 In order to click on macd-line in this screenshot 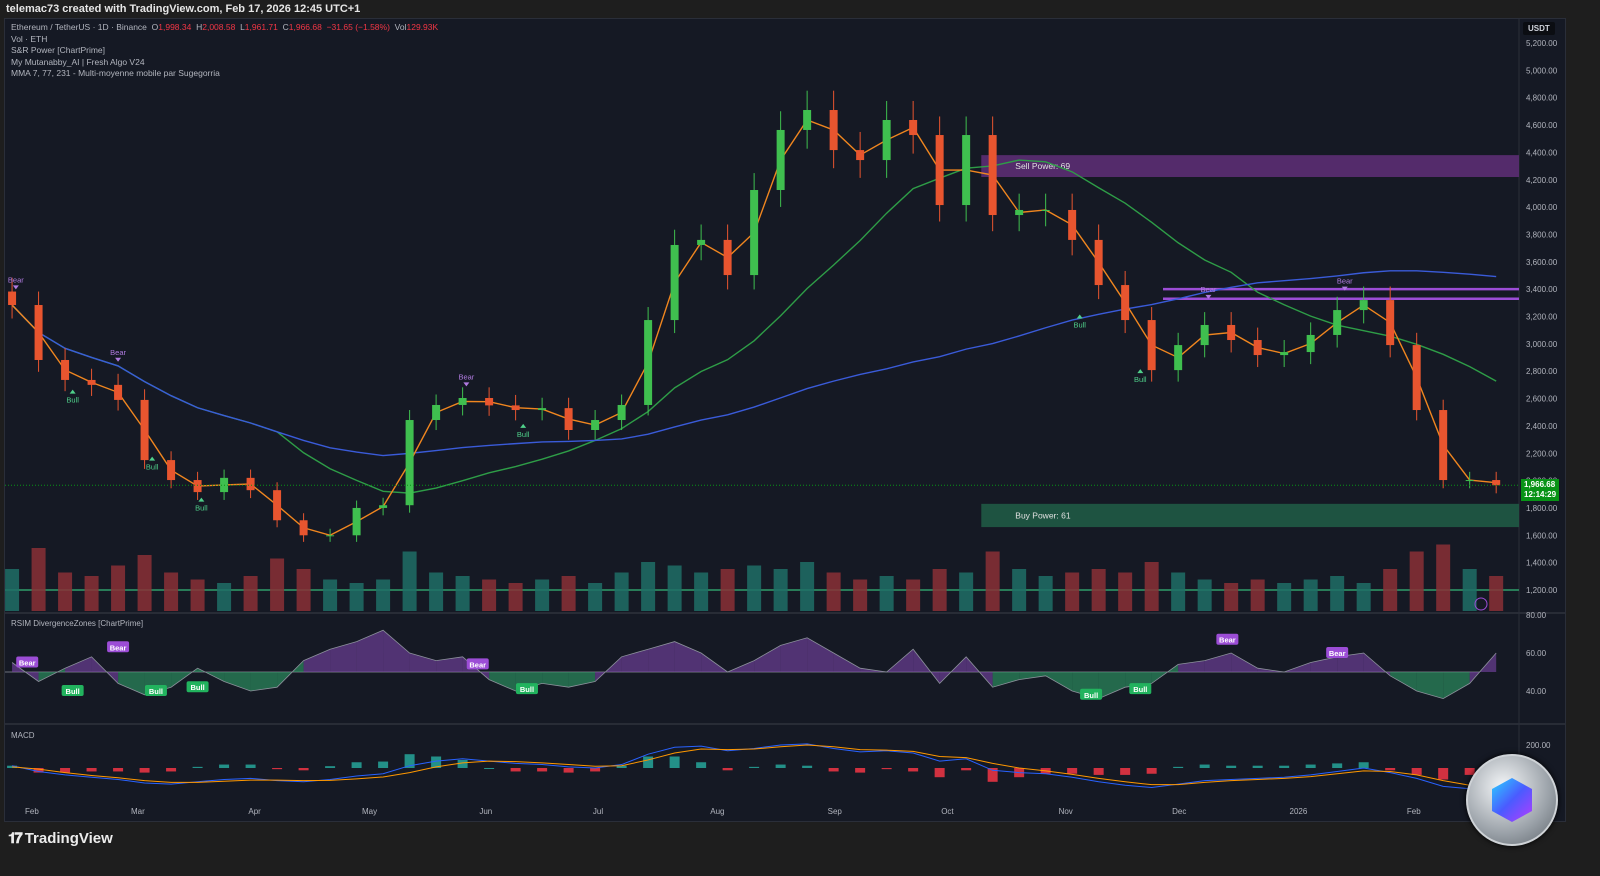, I will do `click(754, 766)`.